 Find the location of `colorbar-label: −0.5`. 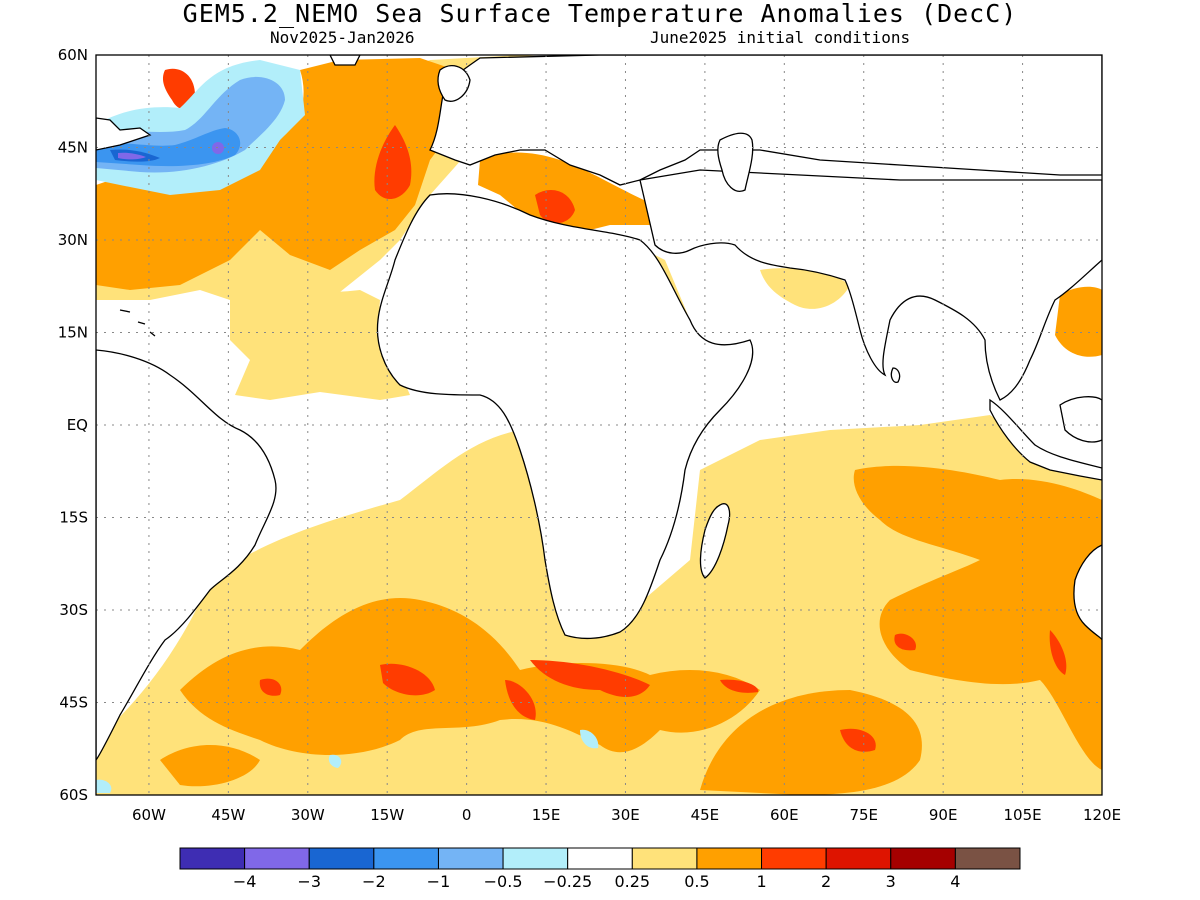

colorbar-label: −0.5 is located at coordinates (503, 881).